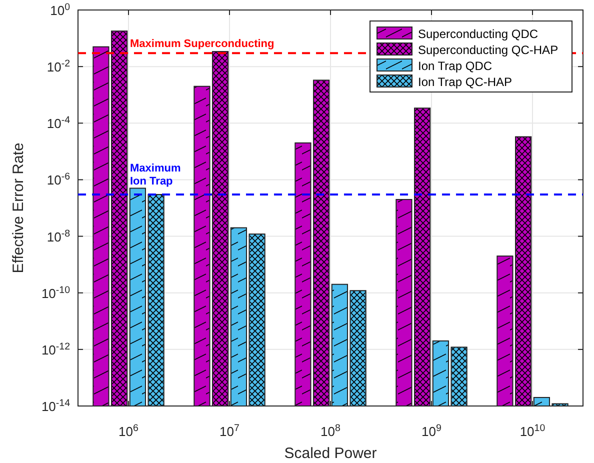 This screenshot has height=463, width=594. What do you see at coordinates (488, 50) in the screenshot?
I see `legend-label: Superconducting QC-HAP` at bounding box center [488, 50].